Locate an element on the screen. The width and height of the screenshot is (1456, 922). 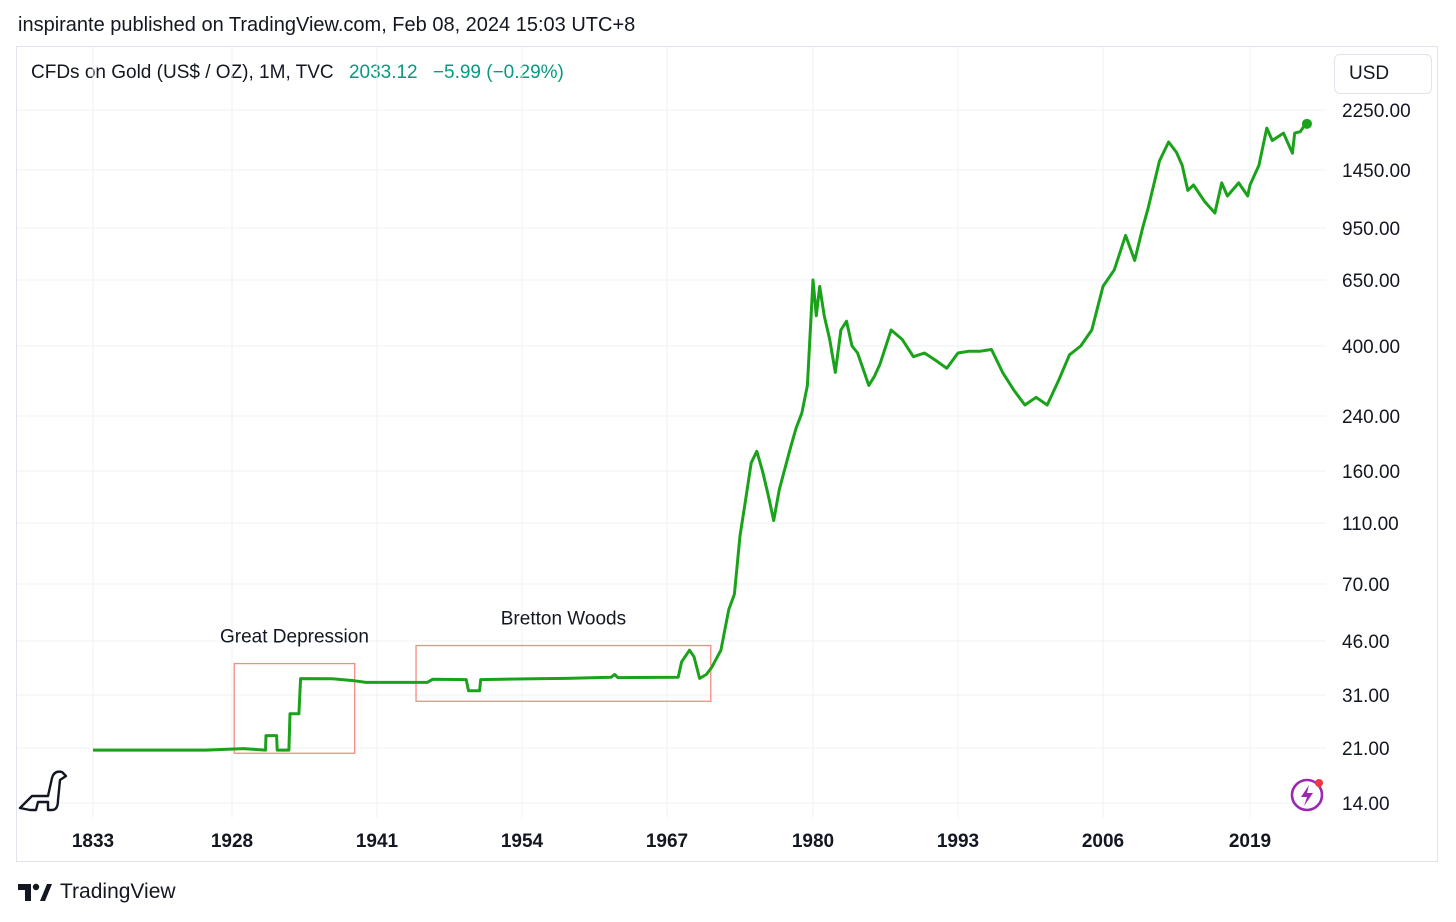
symbol-label: CFDs on Gold (US$ / OZ), 1M, TVC is located at coordinates (182, 72).